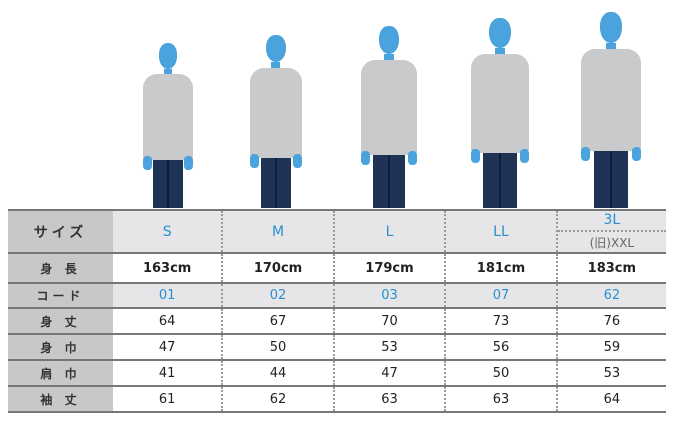 This screenshot has height=421, width=680. Describe the element at coordinates (610, 267) in the screenshot. I see `value-cell: 183cm` at that location.